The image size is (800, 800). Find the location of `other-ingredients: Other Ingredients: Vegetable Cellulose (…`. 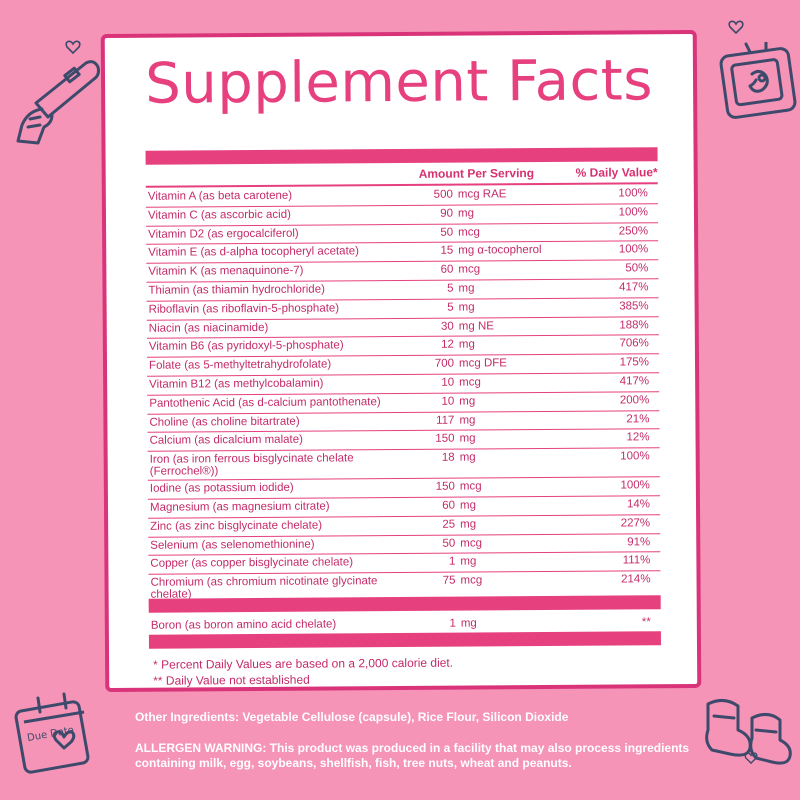

other-ingredients: Other Ingredients: Vegetable Cellulose (… is located at coordinates (352, 717).